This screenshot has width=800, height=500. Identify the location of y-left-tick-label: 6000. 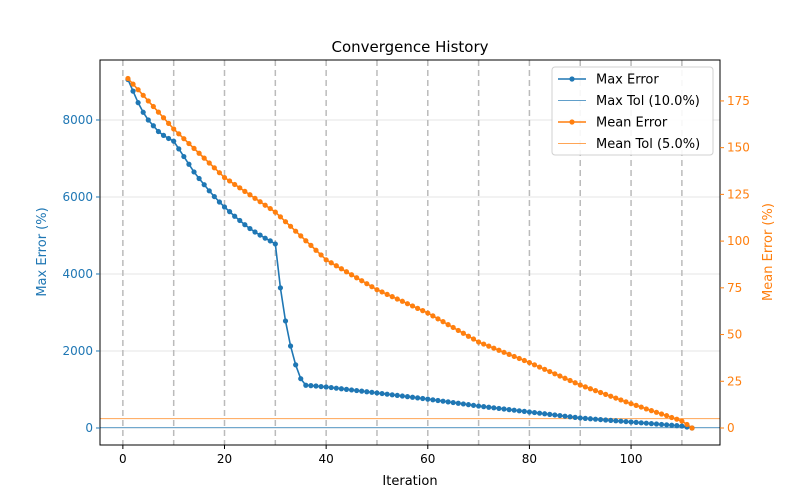
(77, 197).